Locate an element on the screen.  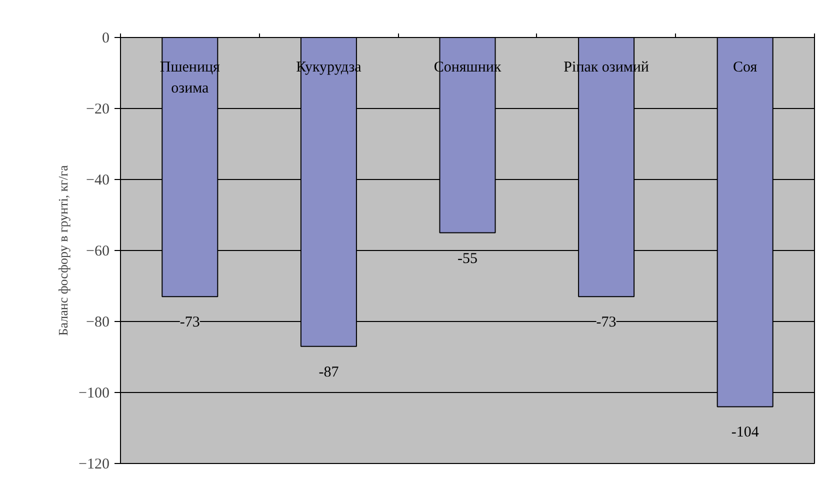
y-tick-label: −60 is located at coordinates (98, 252).